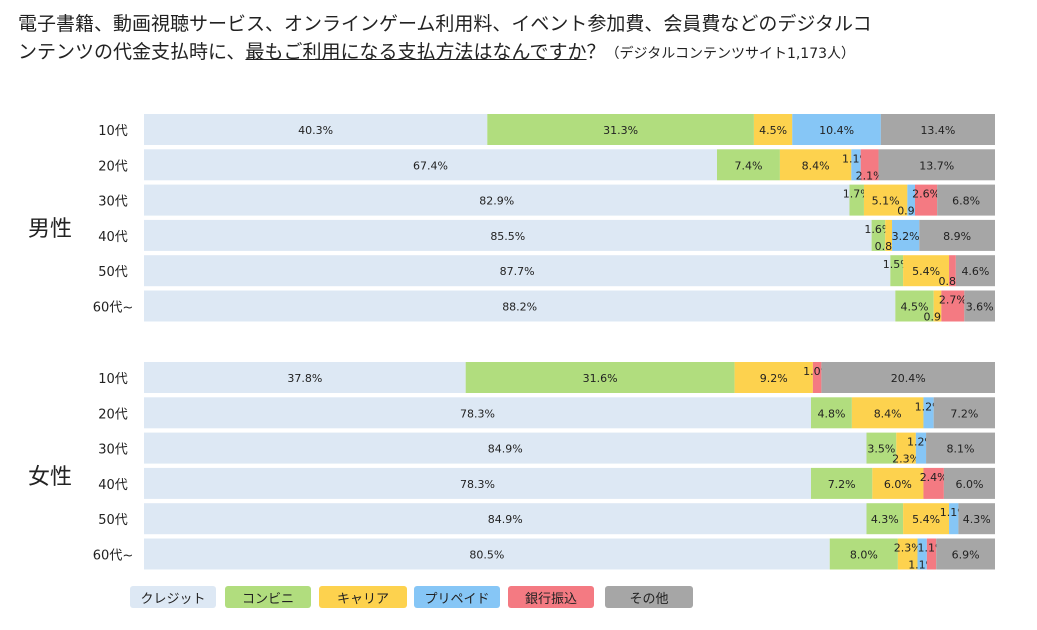  I want to click on data-label: 37.8%, so click(304, 378).